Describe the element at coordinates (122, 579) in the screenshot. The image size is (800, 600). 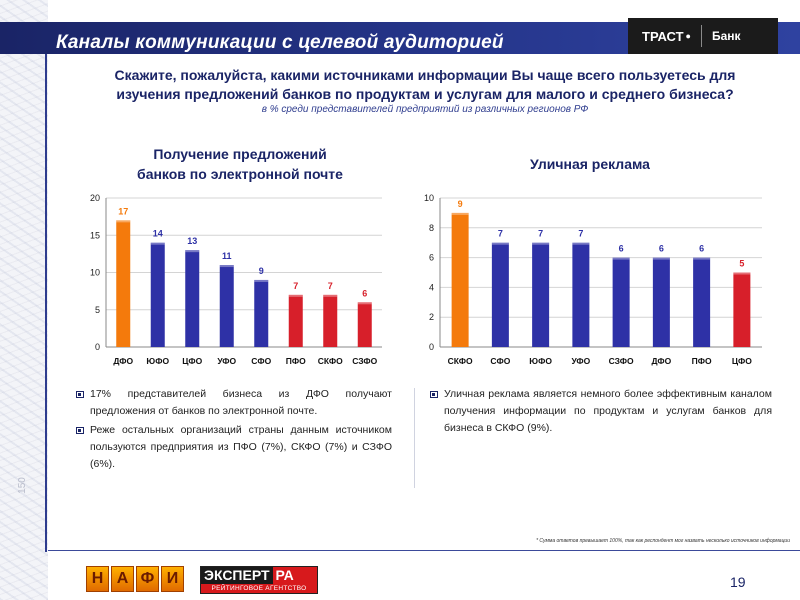
I see `nafi-letter: А` at that location.